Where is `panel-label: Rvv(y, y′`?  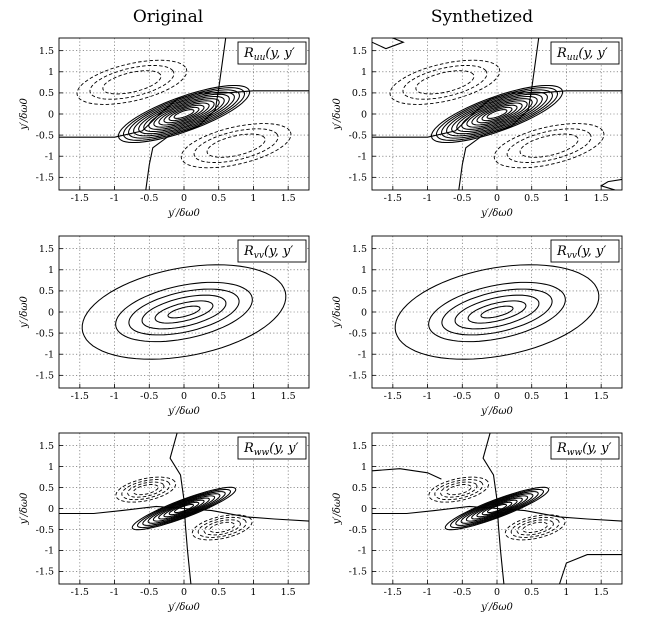 panel-label: Rvv(y, y′ is located at coordinates (268, 252).